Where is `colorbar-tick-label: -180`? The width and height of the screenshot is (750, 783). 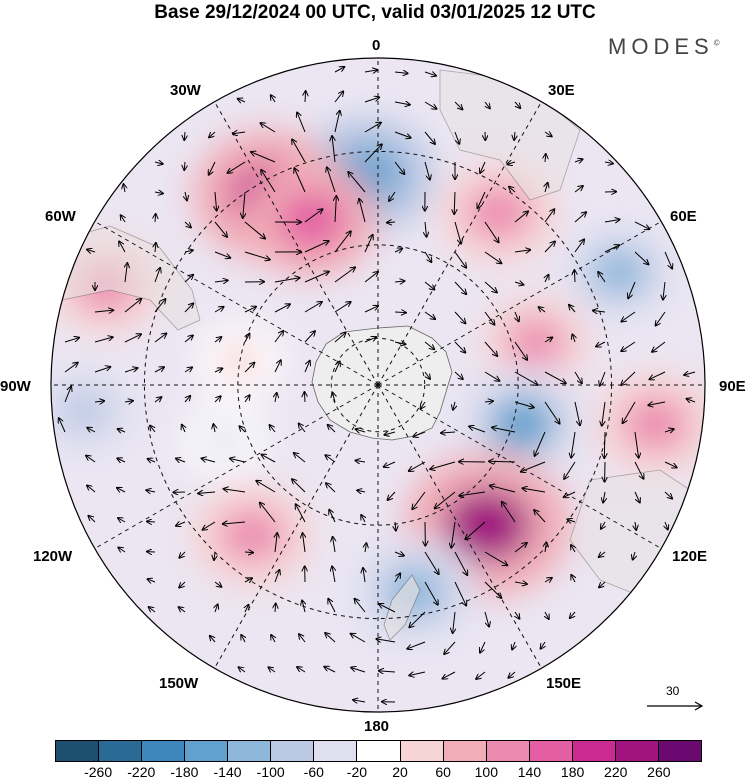 colorbar-tick-label: -180 is located at coordinates (184, 772).